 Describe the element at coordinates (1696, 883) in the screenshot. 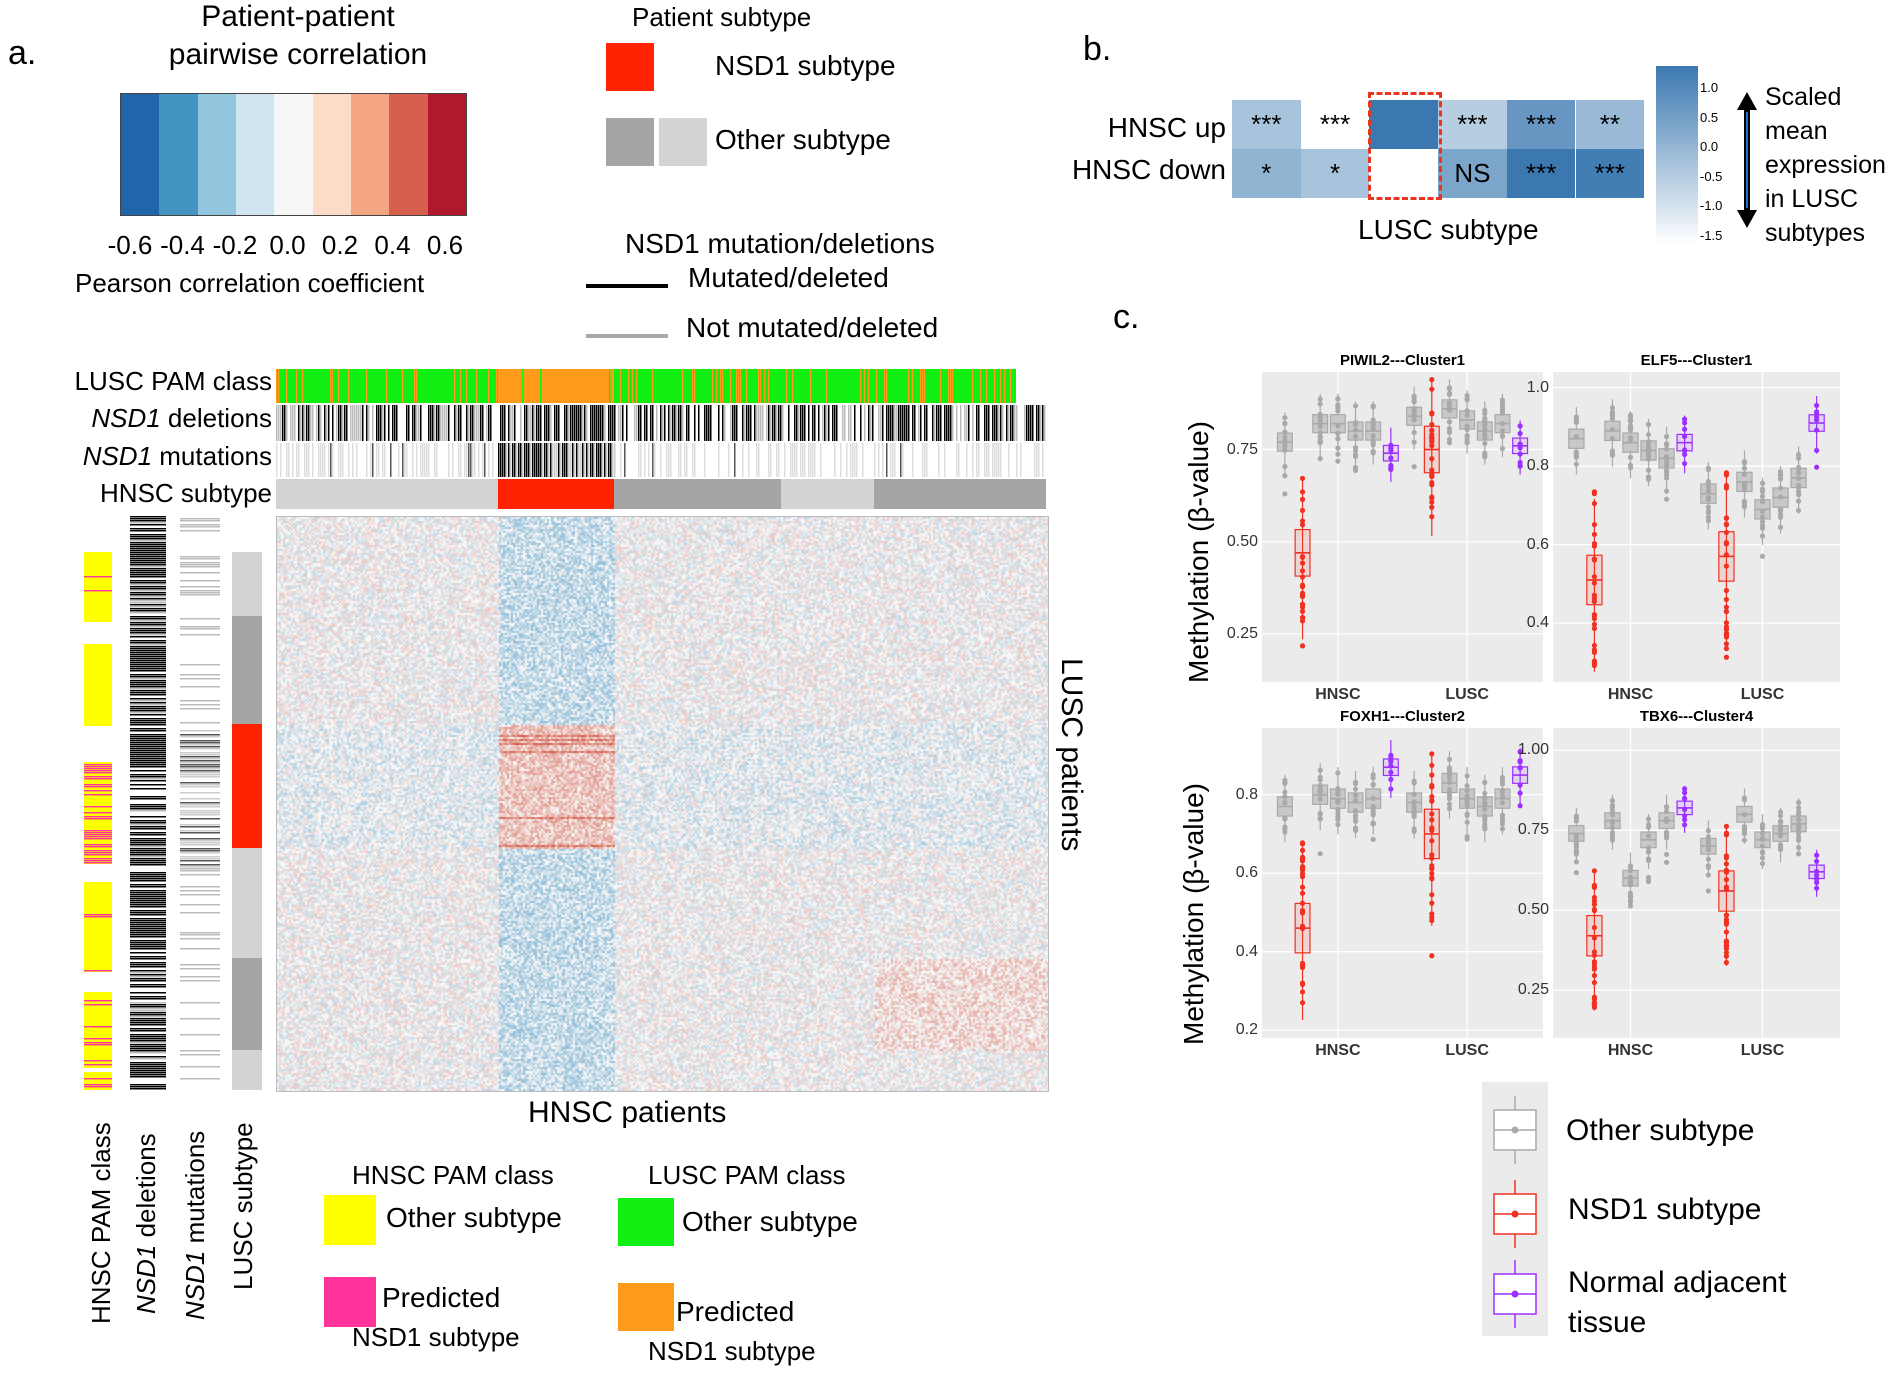

I see `boxplot-panel` at that location.